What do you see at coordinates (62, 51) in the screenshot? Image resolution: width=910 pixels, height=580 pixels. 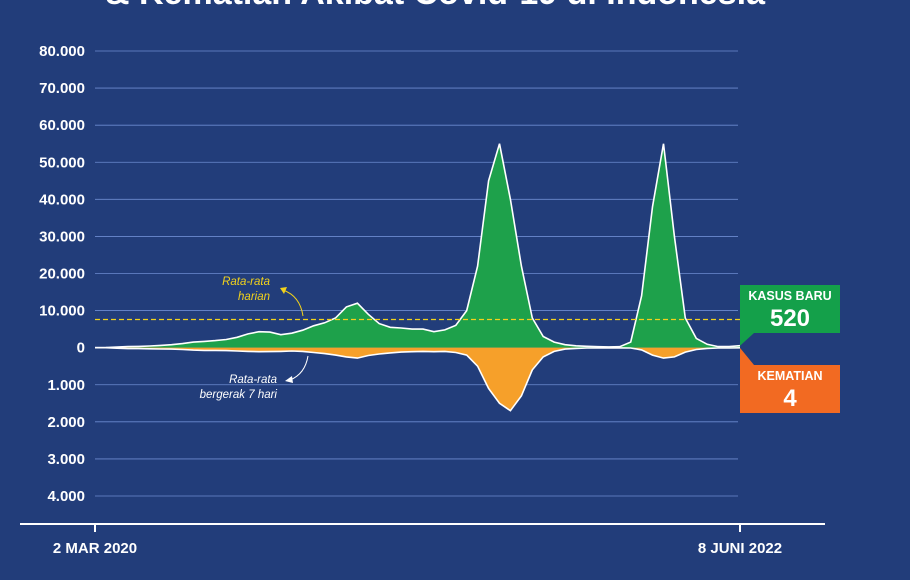 I see `y-tick-label: 80.000` at bounding box center [62, 51].